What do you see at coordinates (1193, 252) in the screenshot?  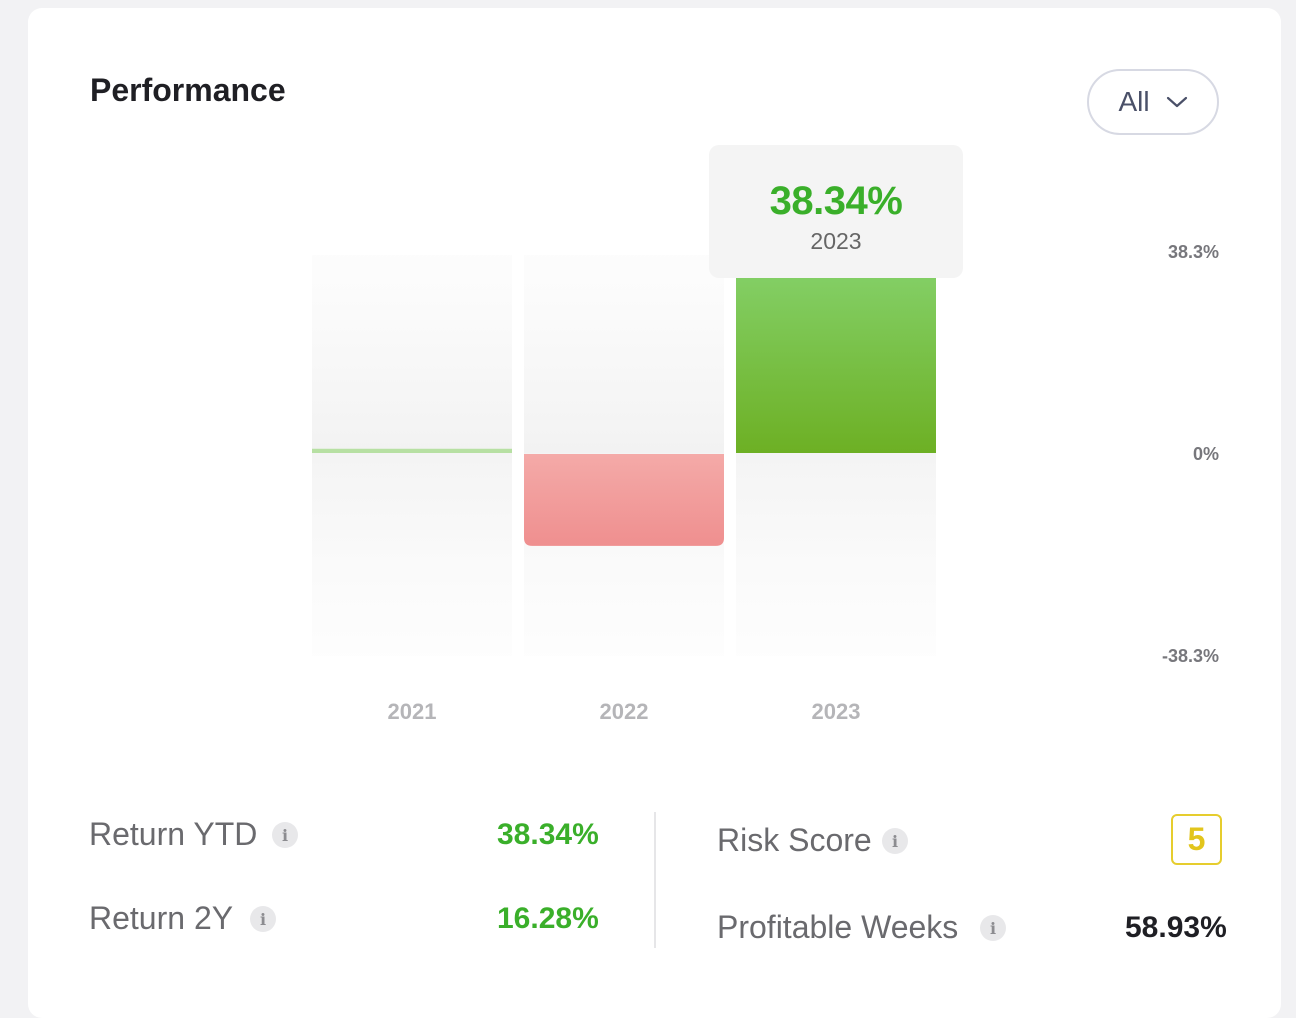 I see `y-tick-label: 38.3%` at bounding box center [1193, 252].